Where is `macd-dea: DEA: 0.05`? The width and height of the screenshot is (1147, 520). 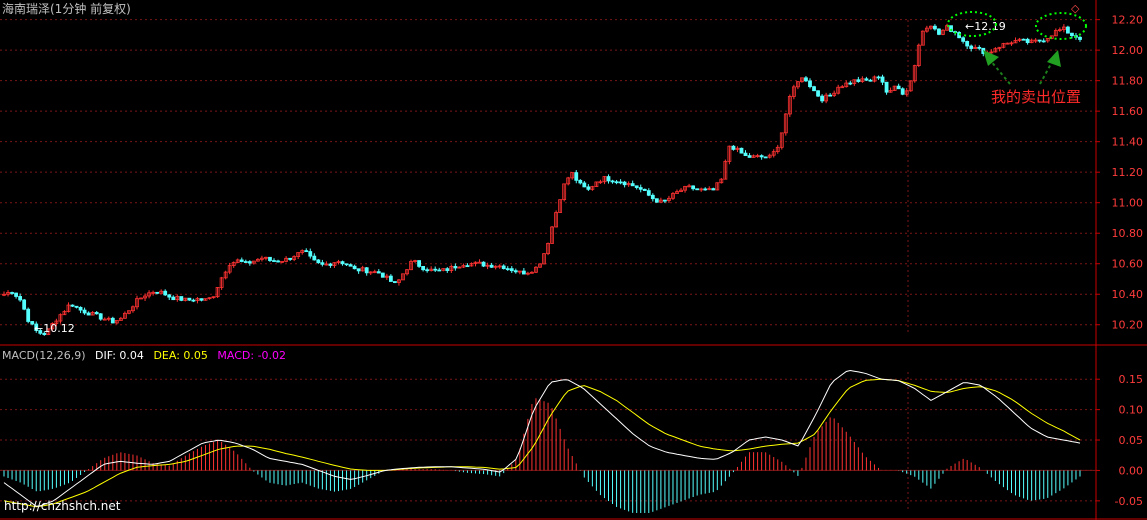 macd-dea: DEA: 0.05 is located at coordinates (180, 355).